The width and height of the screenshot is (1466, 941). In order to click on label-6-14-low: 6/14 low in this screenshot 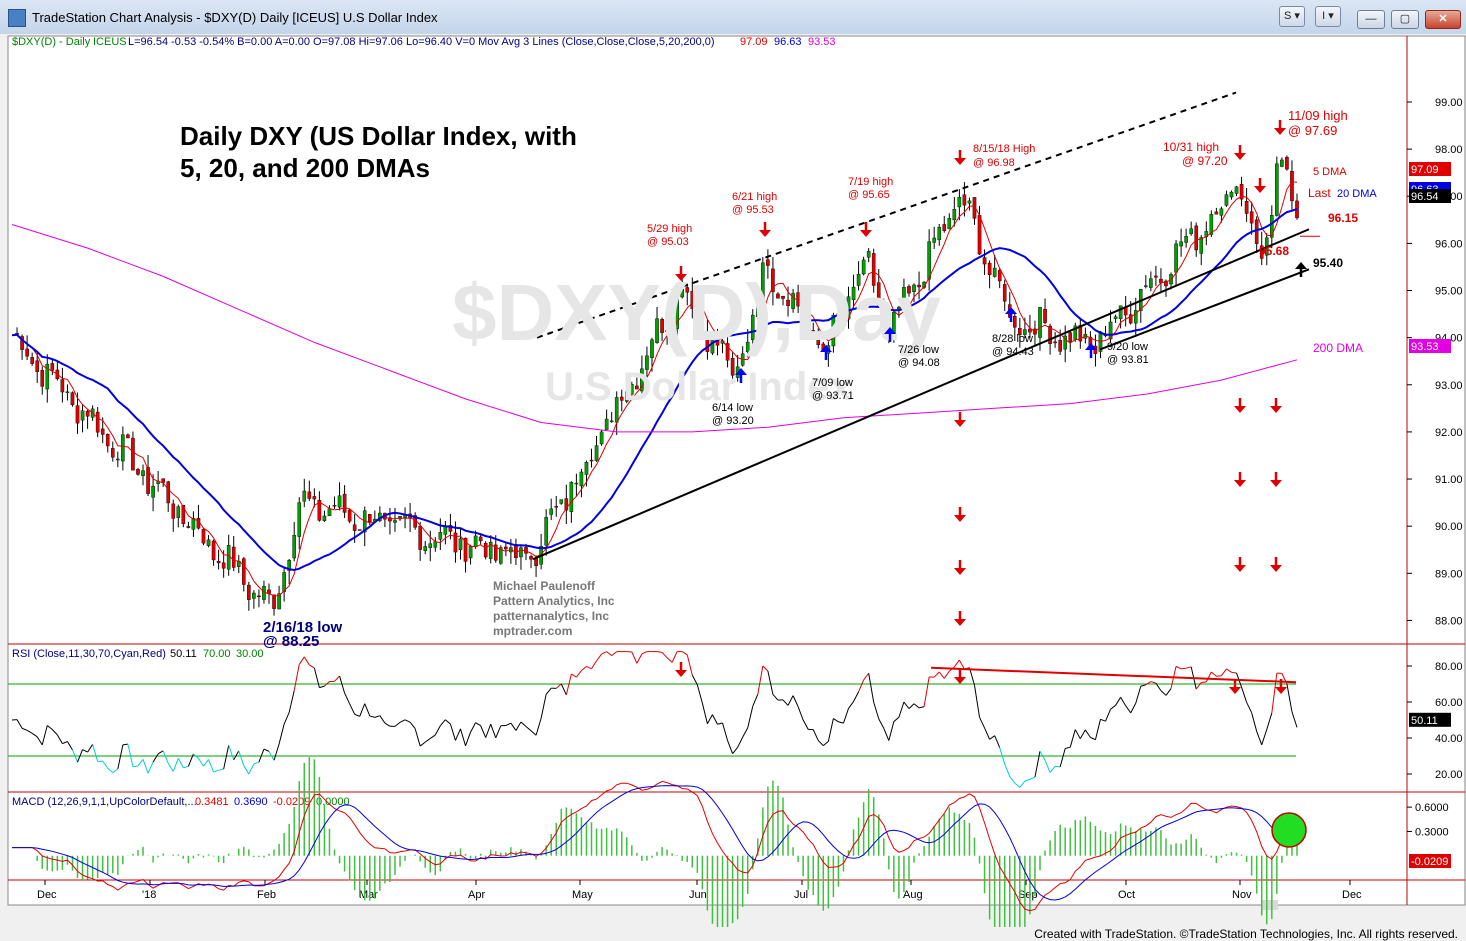, I will do `click(732, 408)`.